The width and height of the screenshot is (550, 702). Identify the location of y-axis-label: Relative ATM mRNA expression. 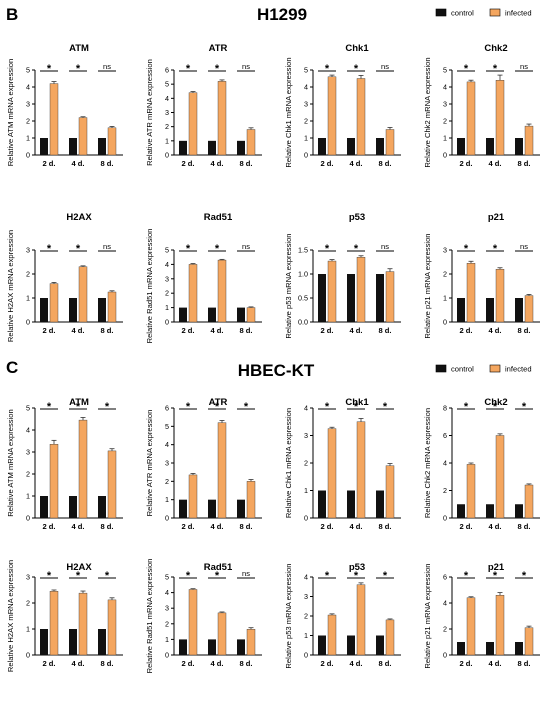
(10, 462).